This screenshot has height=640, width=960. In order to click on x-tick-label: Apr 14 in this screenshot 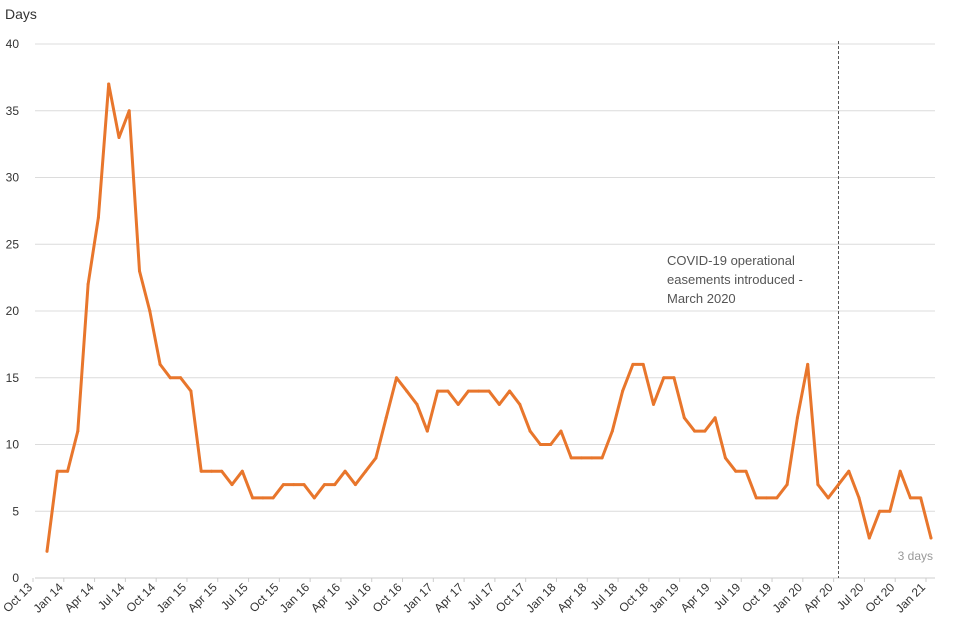, I will do `click(79, 597)`.